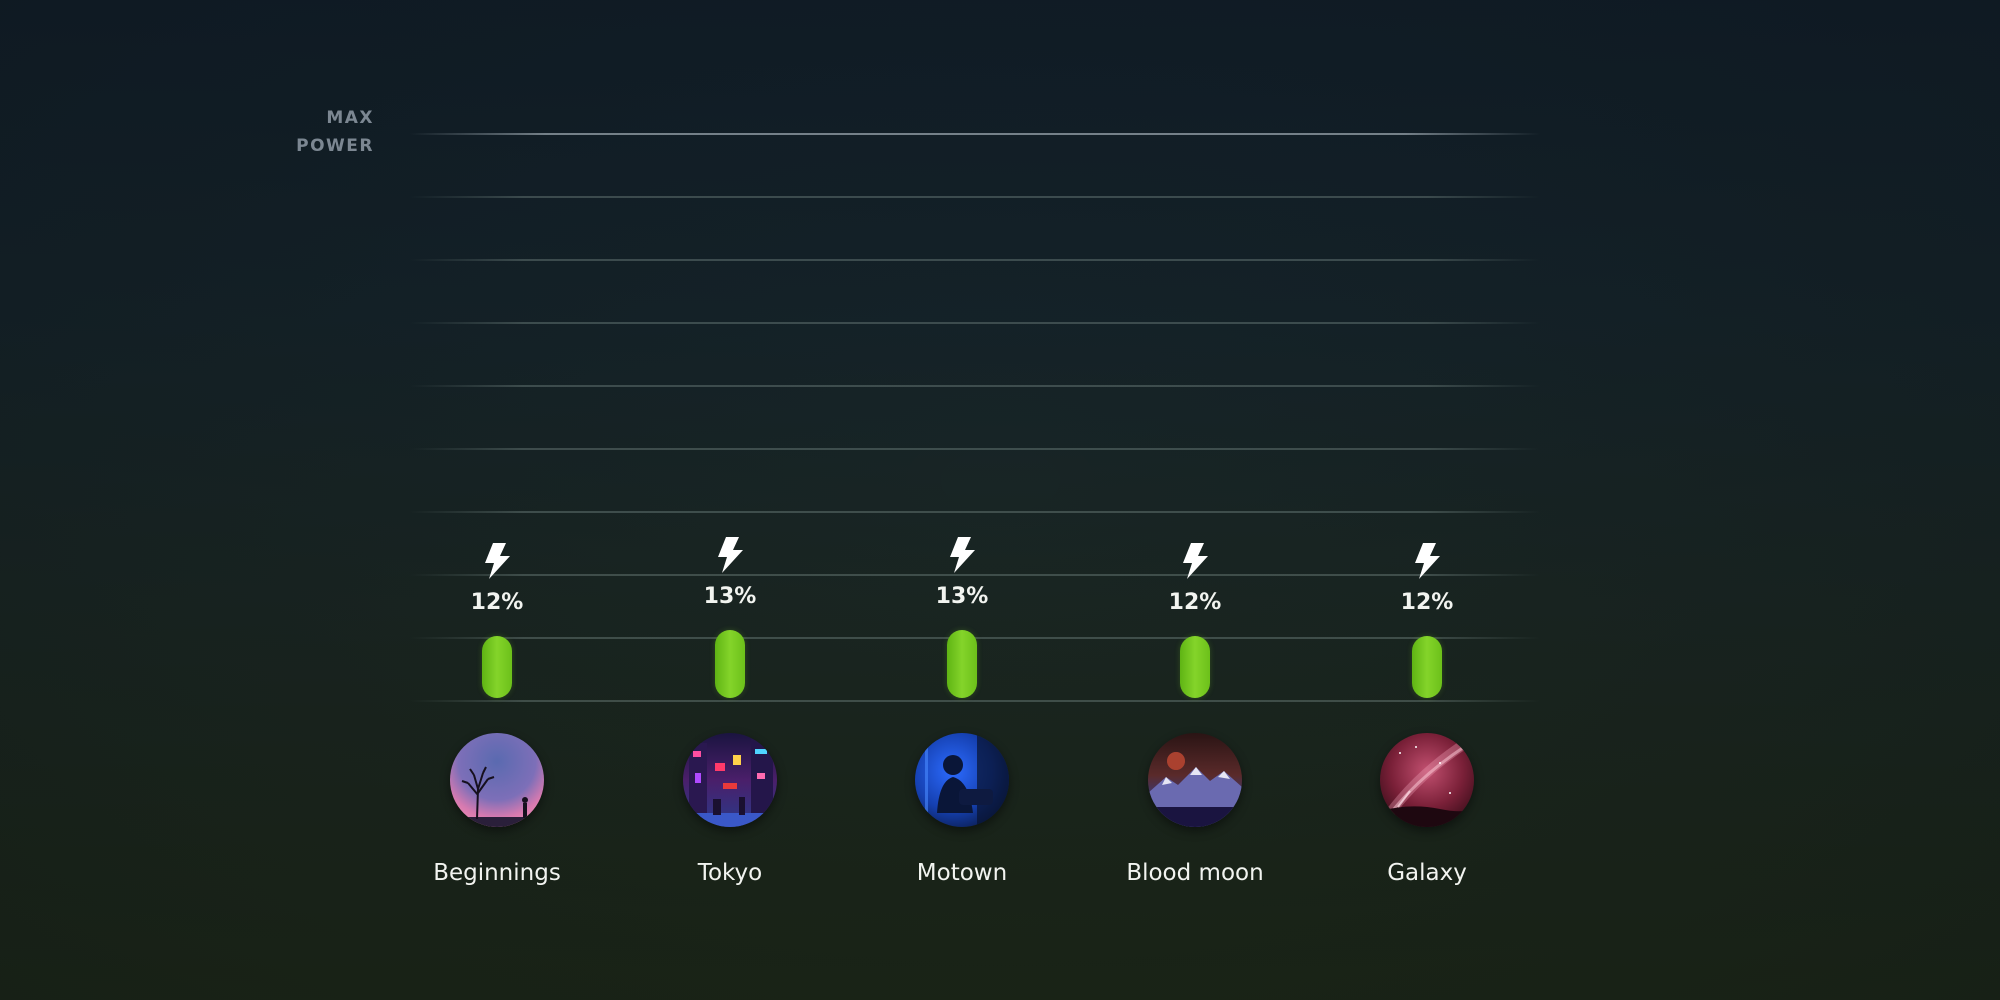 This screenshot has height=1000, width=2000. I want to click on axis-label-power: POWER, so click(335, 146).